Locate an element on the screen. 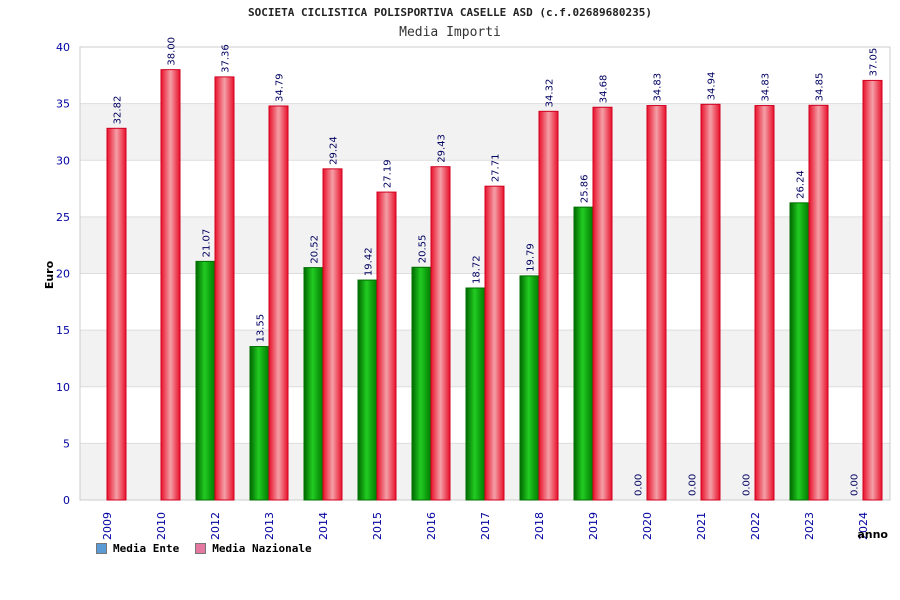 The height and width of the screenshot is (600, 900). chart-legend: Media Ente Media Nazionale is located at coordinates (204, 548).